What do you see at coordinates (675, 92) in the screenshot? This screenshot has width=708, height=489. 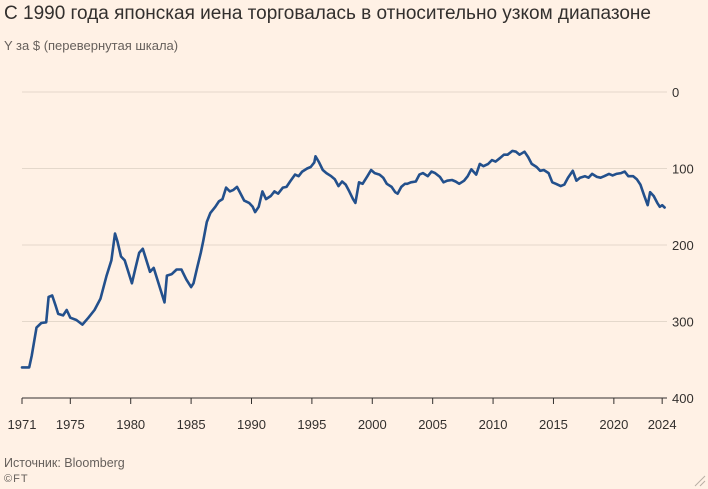 I see `y-tick-label: 0` at bounding box center [675, 92].